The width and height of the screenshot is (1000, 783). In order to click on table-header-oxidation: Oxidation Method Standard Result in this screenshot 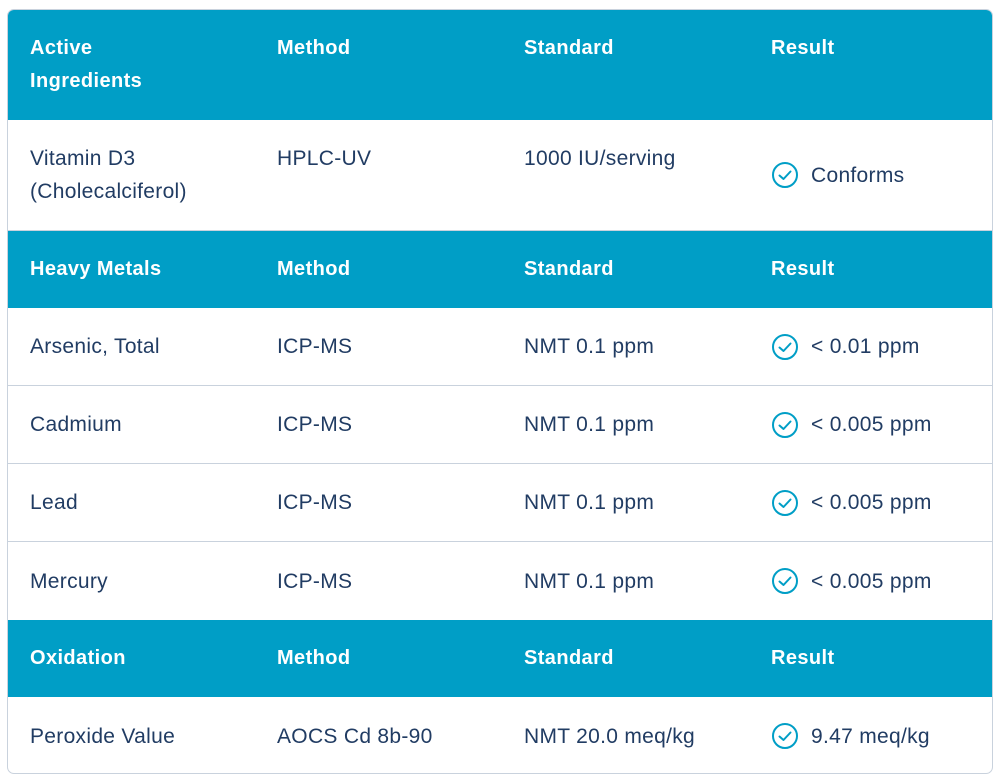, I will do `click(500, 658)`.